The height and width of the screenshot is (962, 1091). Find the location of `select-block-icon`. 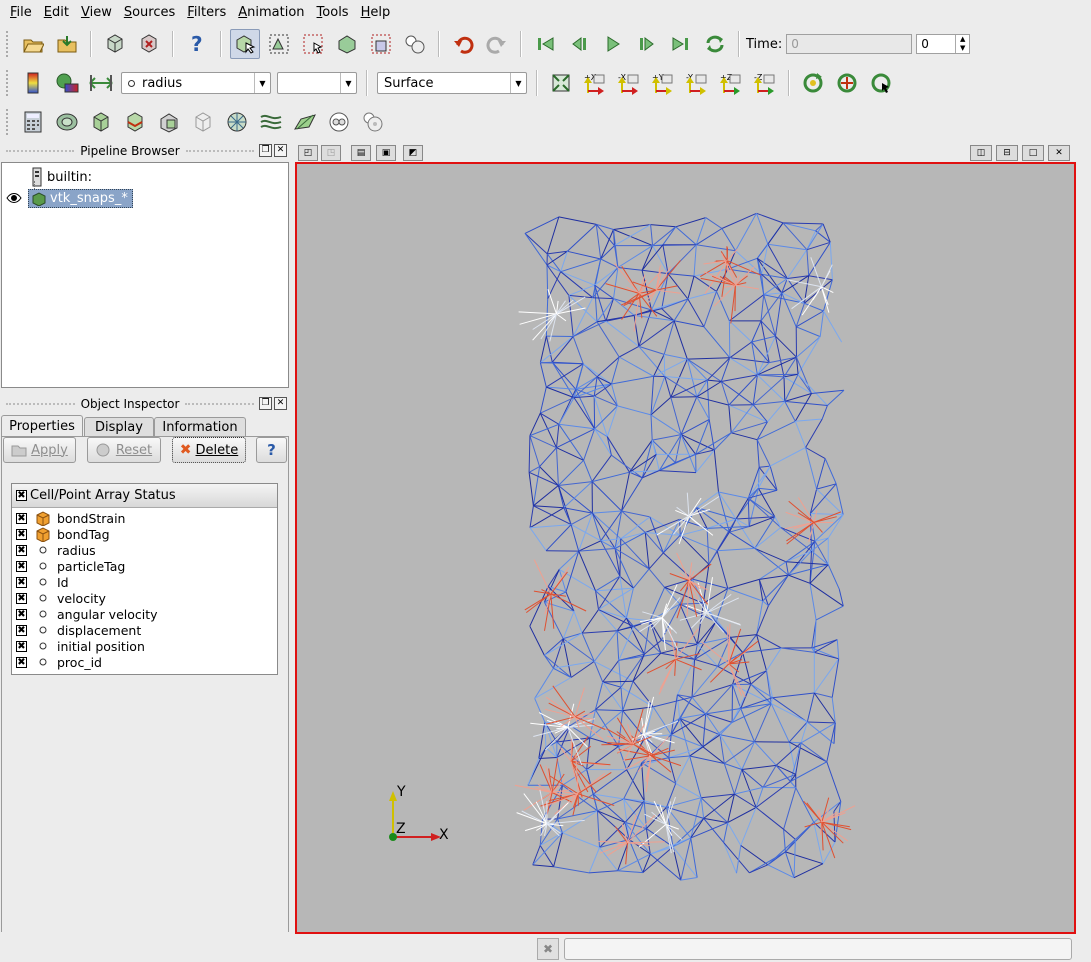

select-block-icon is located at coordinates (381, 44).